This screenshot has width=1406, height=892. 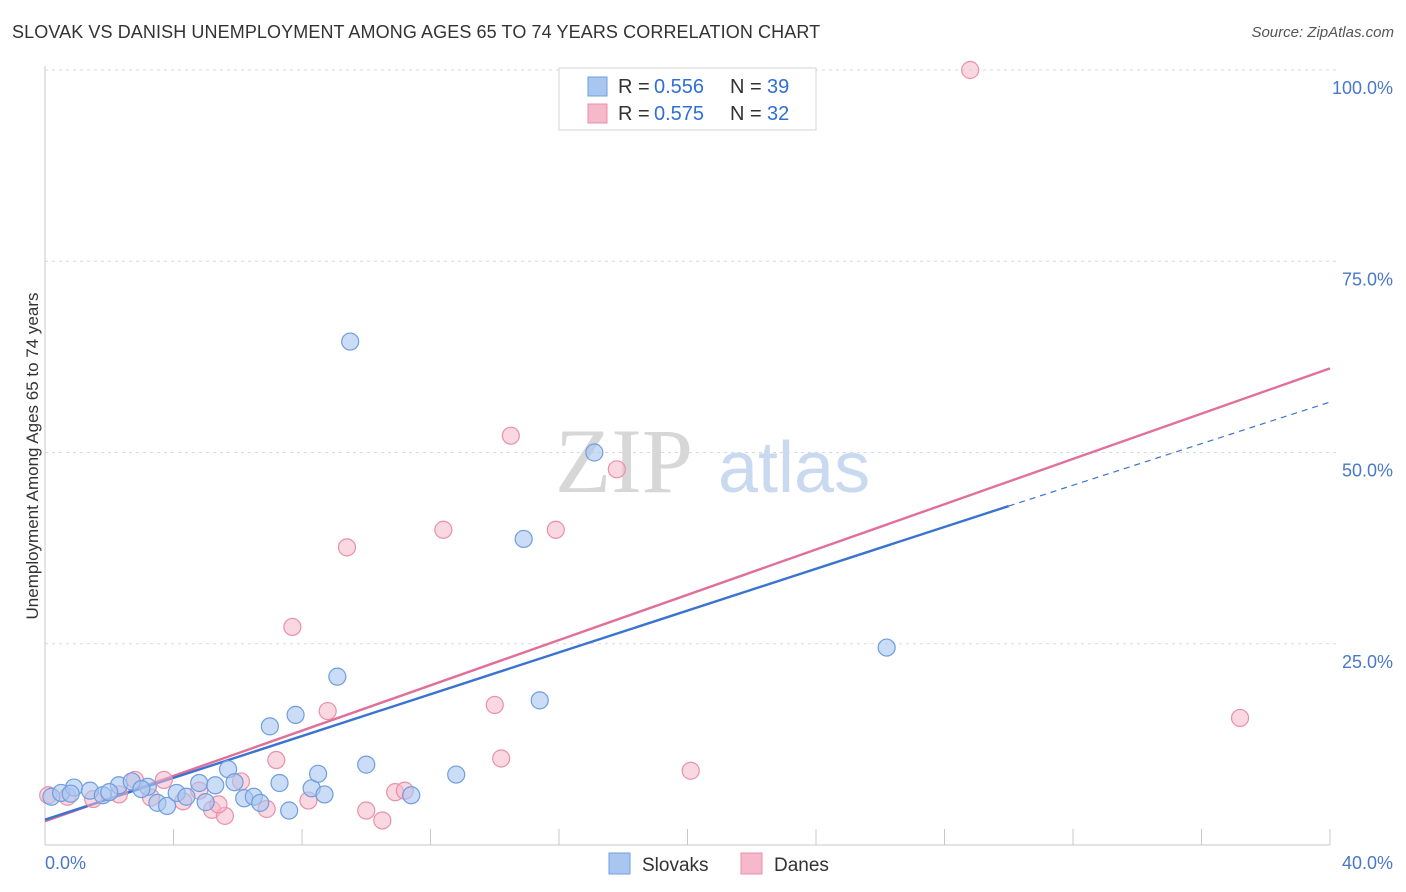 I want to click on x-axis-ticks: 0.0% 40.0%, so click(x=718, y=851).